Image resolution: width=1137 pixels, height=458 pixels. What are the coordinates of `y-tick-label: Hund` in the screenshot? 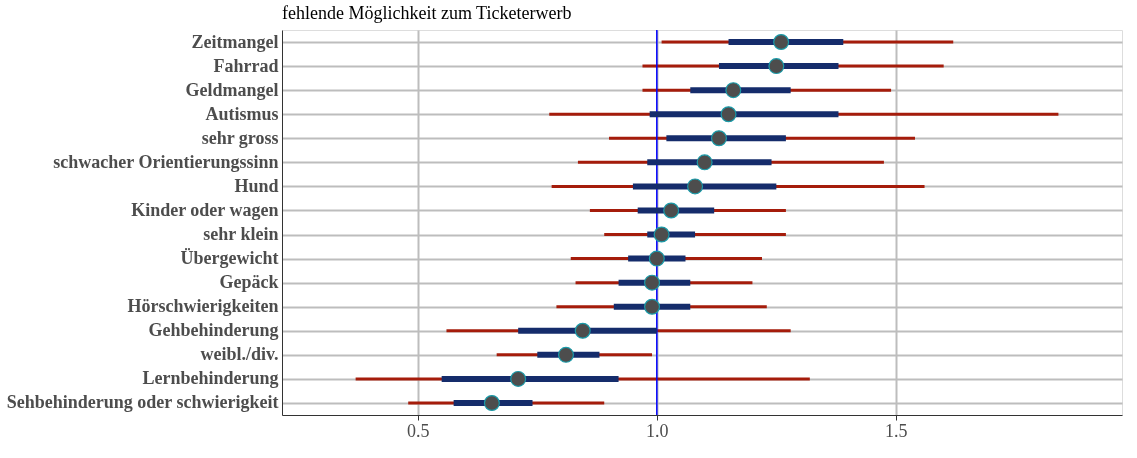 It's located at (256, 185).